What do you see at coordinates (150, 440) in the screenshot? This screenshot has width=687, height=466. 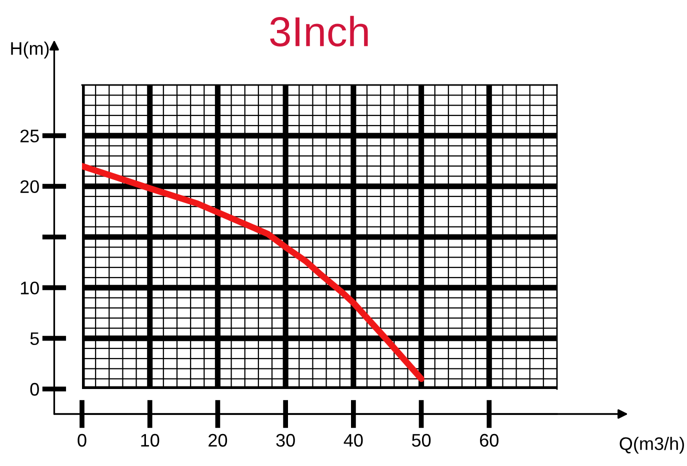 I see `x-tick-label: 10` at bounding box center [150, 440].